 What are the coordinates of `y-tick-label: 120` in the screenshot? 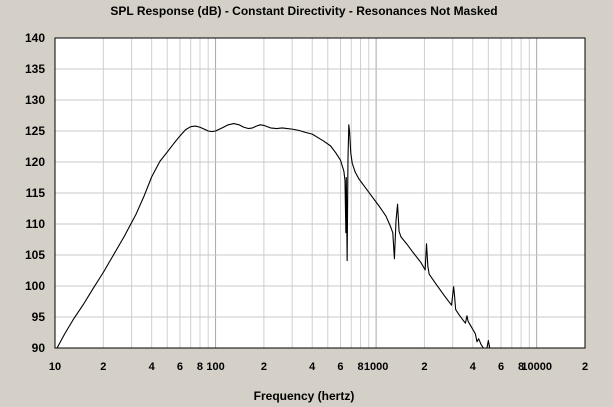 It's located at (35, 162).